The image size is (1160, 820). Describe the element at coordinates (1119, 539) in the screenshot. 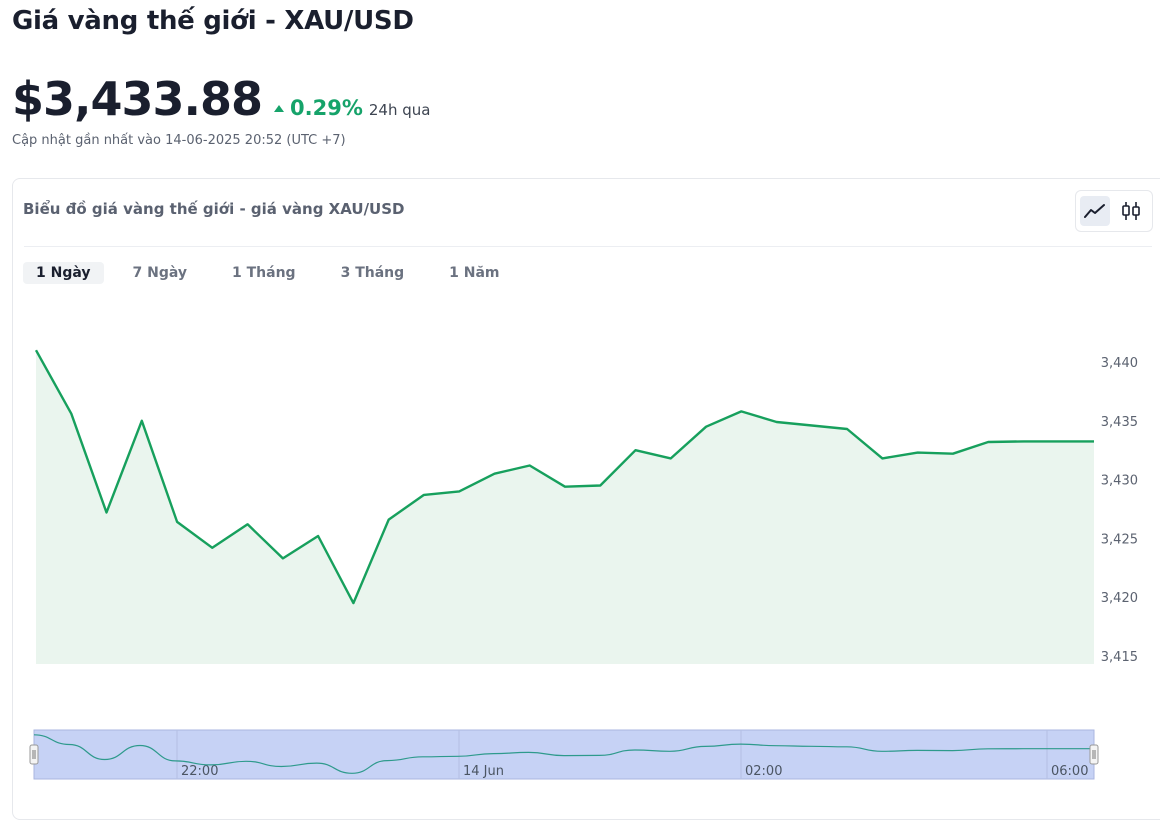

I see `y-tick-label: 3,425` at that location.